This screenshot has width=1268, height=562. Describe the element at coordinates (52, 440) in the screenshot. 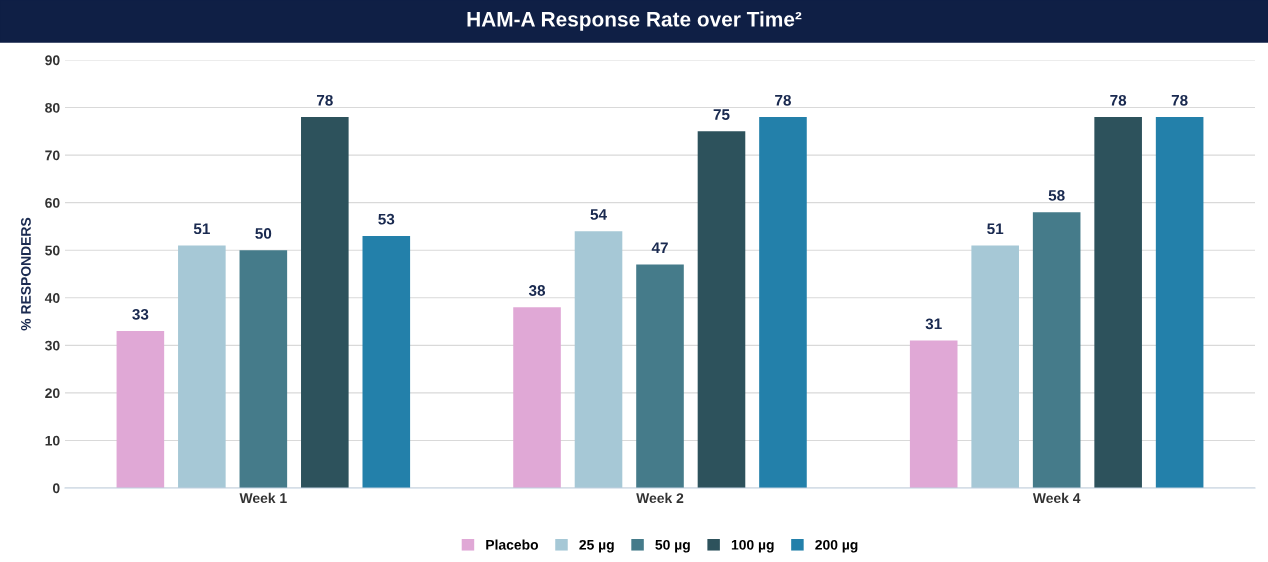

I see `y-tick-label: 10` at that location.